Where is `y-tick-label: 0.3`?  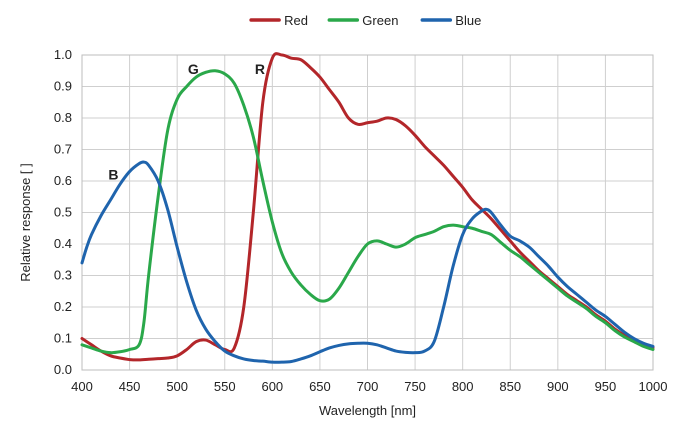 y-tick-label: 0.3 is located at coordinates (63, 275).